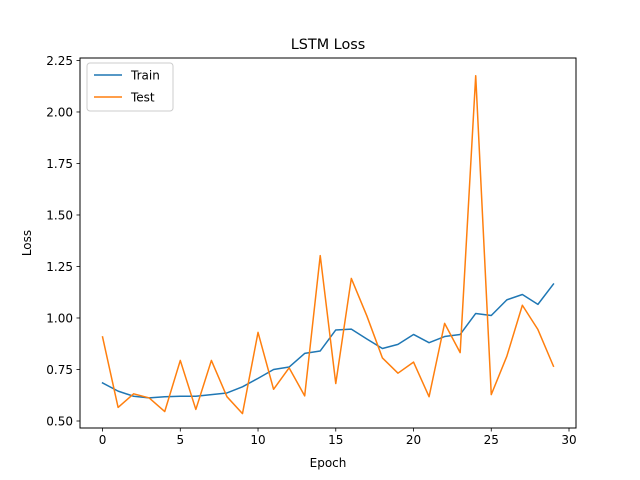  Describe the element at coordinates (103, 440) in the screenshot. I see `x-tick-label: 0` at that location.